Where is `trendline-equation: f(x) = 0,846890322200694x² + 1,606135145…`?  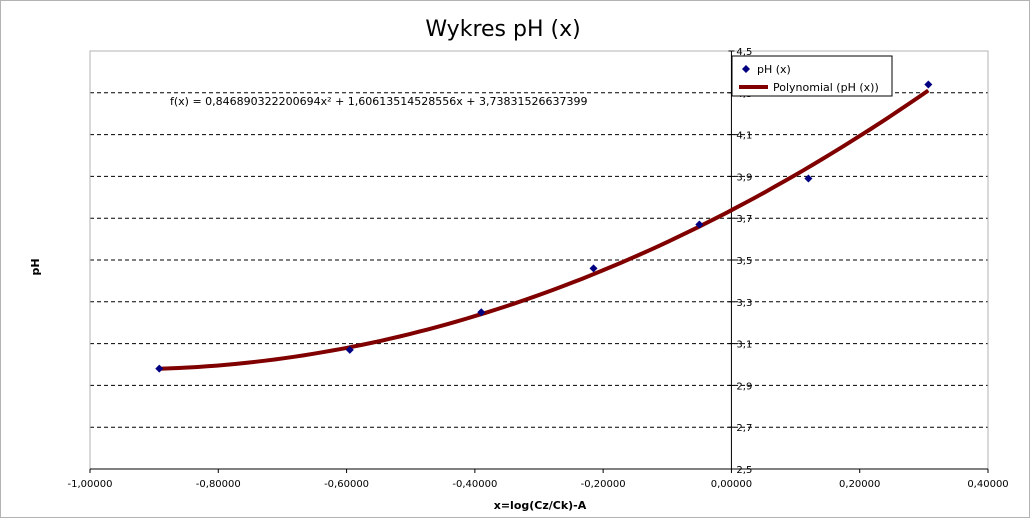 trendline-equation: f(x) = 0,846890322200694x² + 1,606135145… is located at coordinates (378, 101).